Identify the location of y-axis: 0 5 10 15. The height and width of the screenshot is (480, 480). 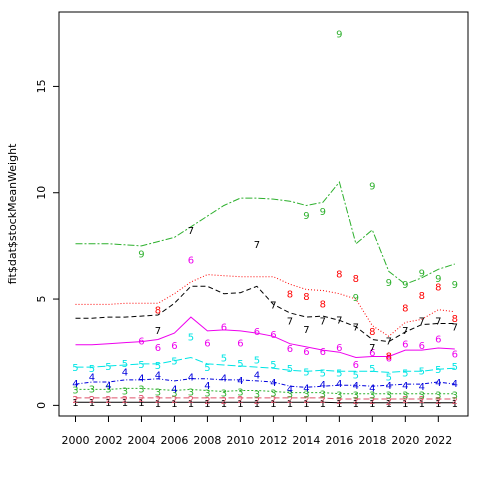
(47, 244).